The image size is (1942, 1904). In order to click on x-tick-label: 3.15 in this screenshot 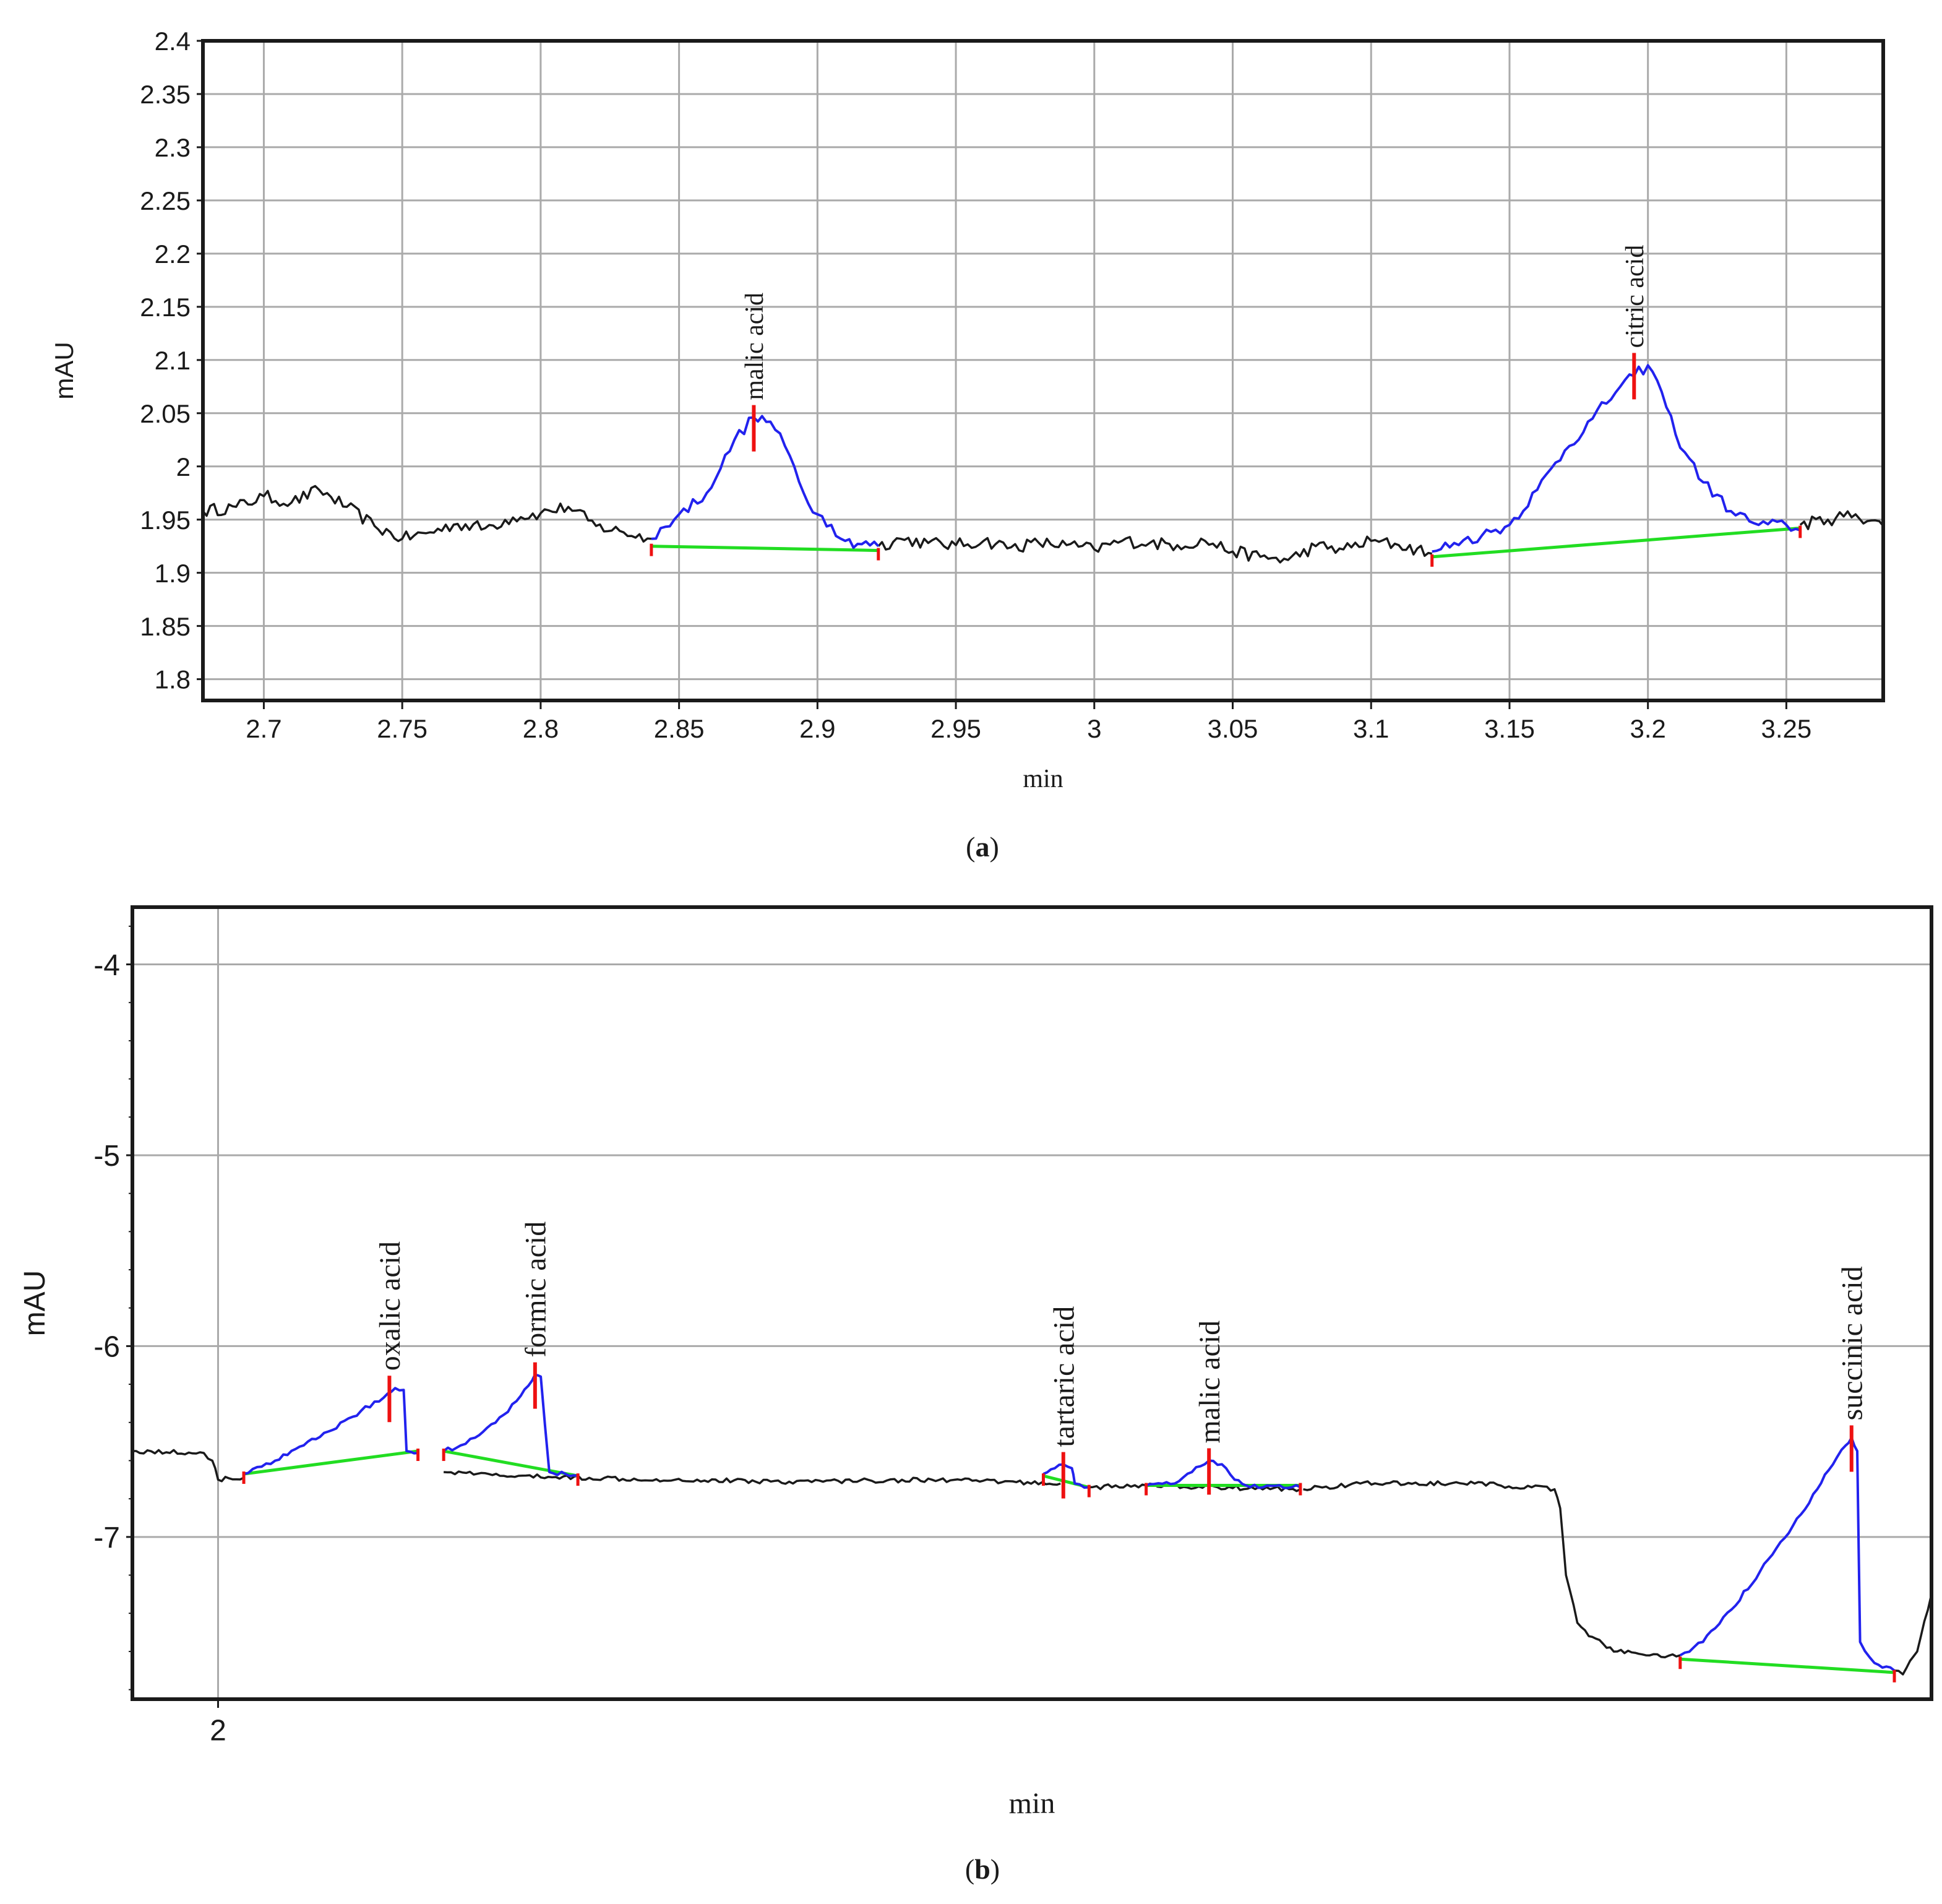, I will do `click(1510, 728)`.